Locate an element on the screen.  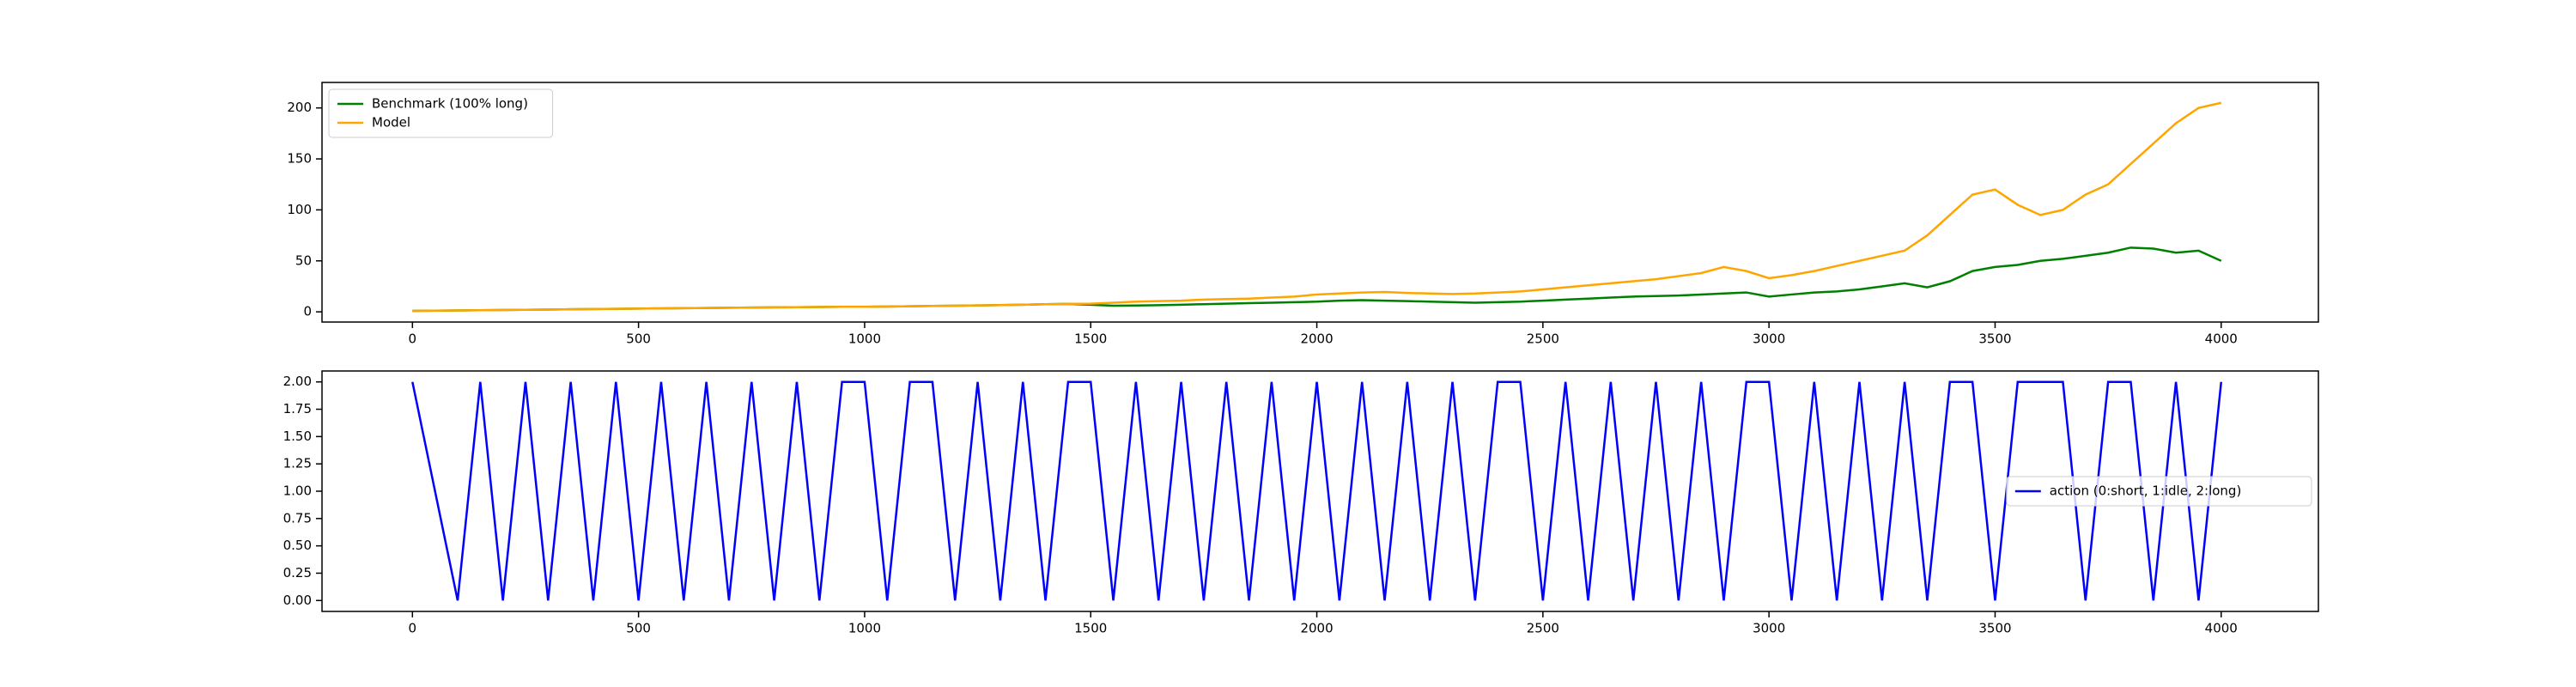
y-tick-label: 2.00 is located at coordinates (297, 381).